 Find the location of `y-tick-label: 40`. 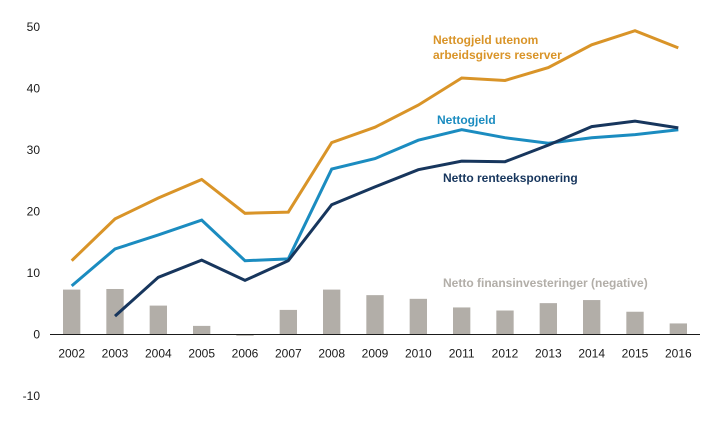

y-tick-label: 40 is located at coordinates (34, 89).